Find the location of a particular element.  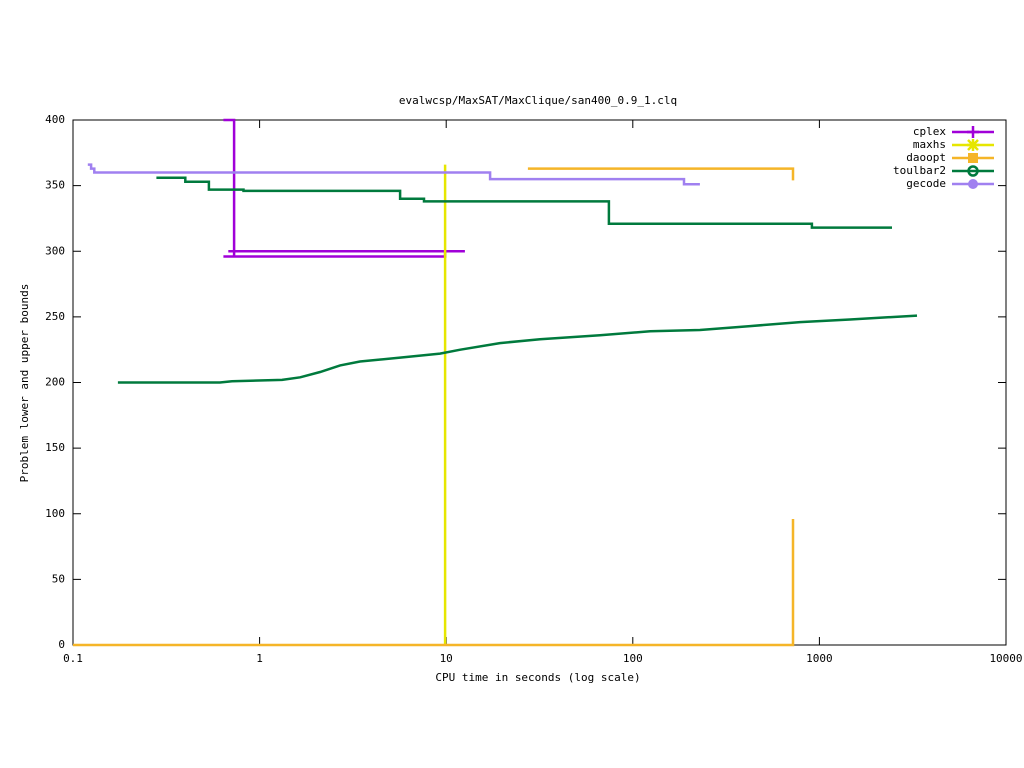

x-tick-label: 1000 is located at coordinates (819, 658).